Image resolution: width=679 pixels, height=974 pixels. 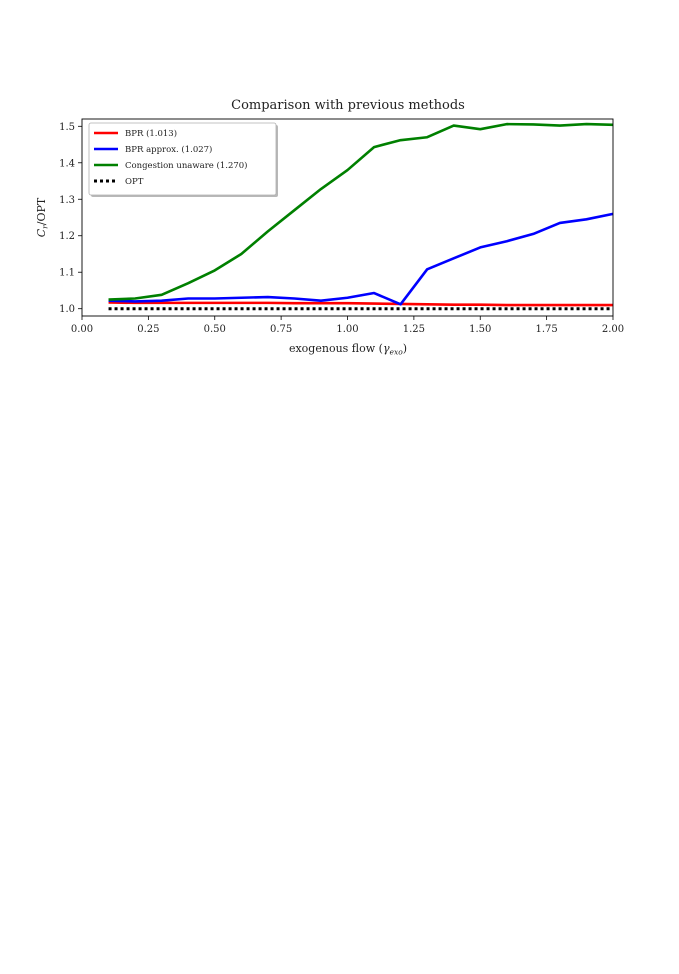 What do you see at coordinates (70, 218) in the screenshot?
I see `y-axis-ticks: 1.0 1.1 1.2 1.3 1.4 1.5` at bounding box center [70, 218].